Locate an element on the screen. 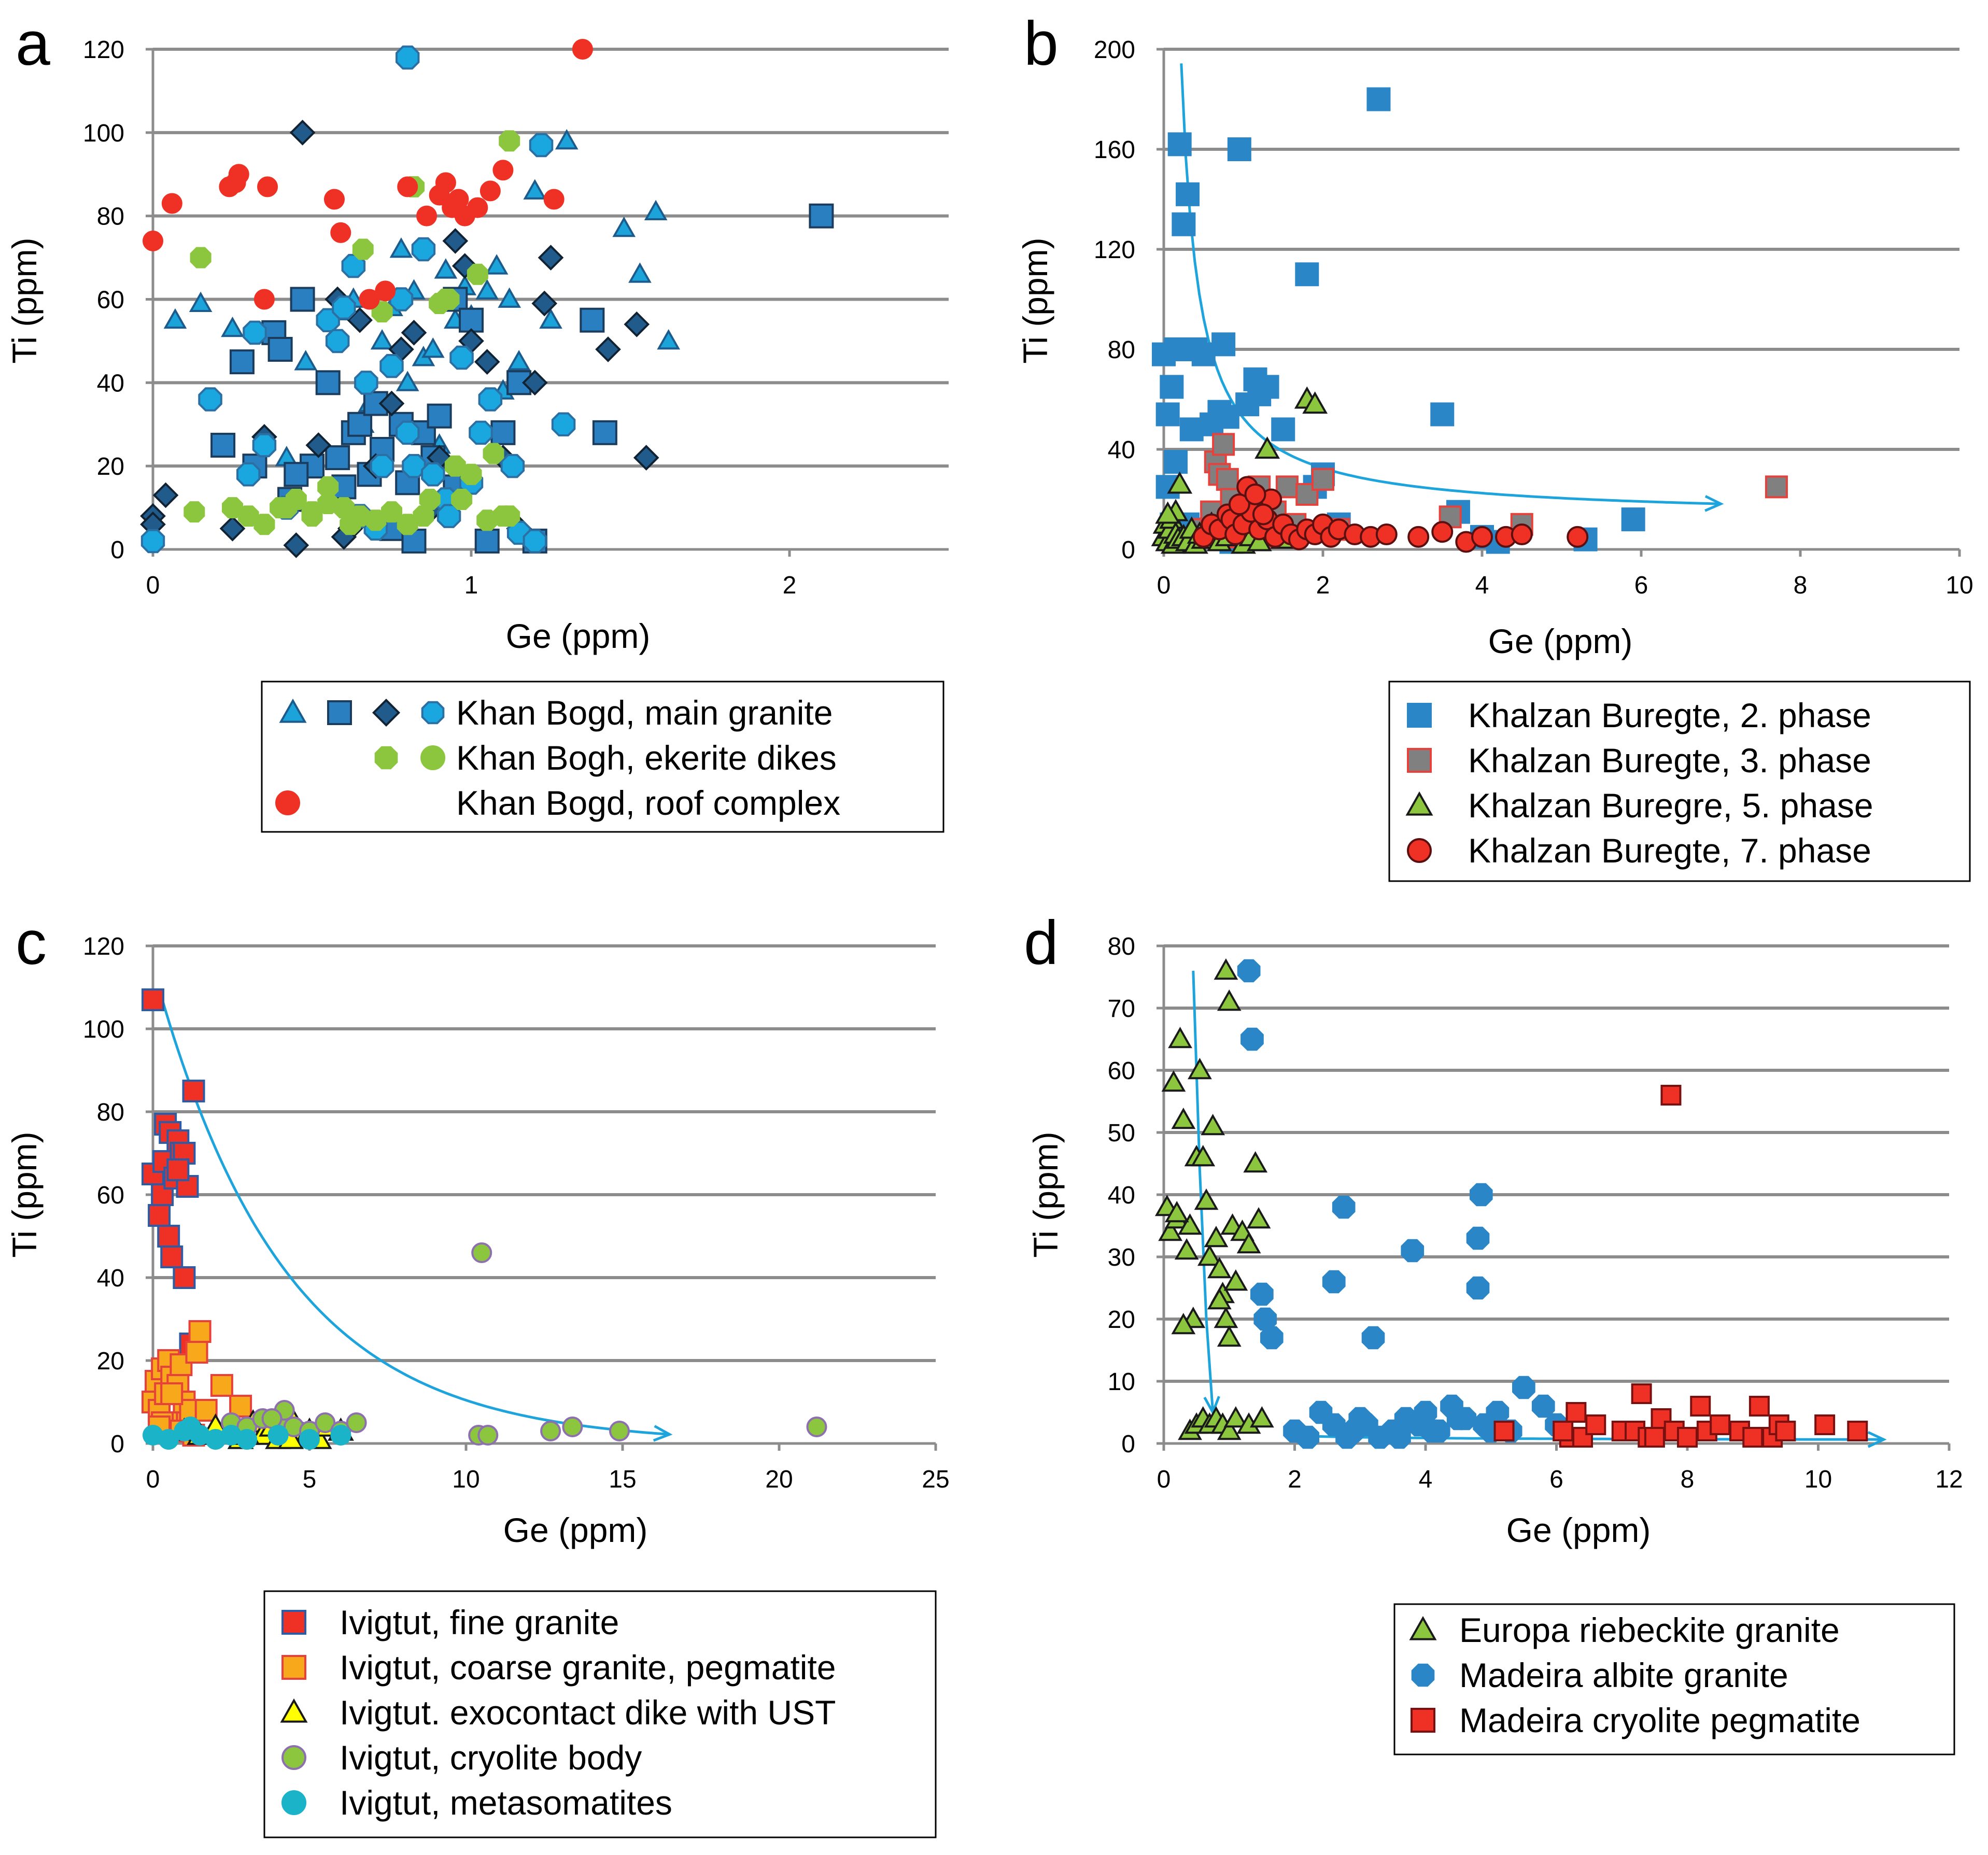 The image size is (1988, 1855). legend-label-b-3: Khalzan Buregte, 7. phase is located at coordinates (1669, 850).